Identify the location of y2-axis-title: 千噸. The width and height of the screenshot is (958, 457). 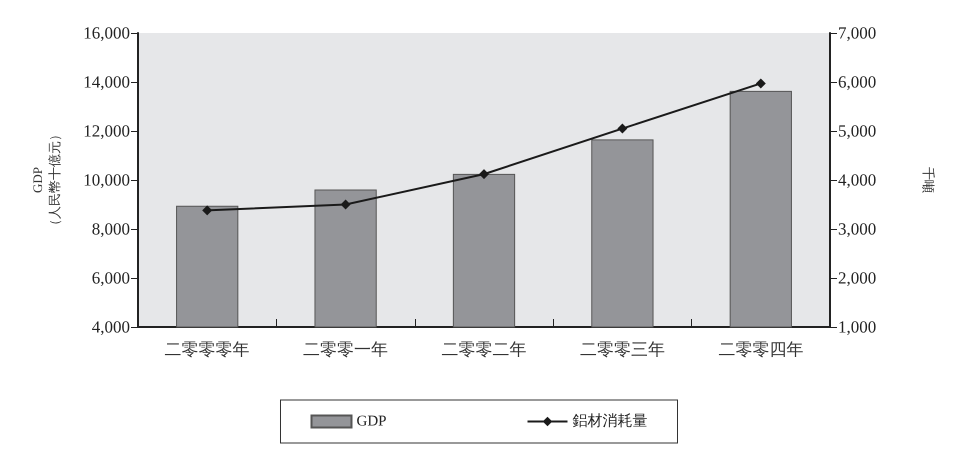
(928, 180).